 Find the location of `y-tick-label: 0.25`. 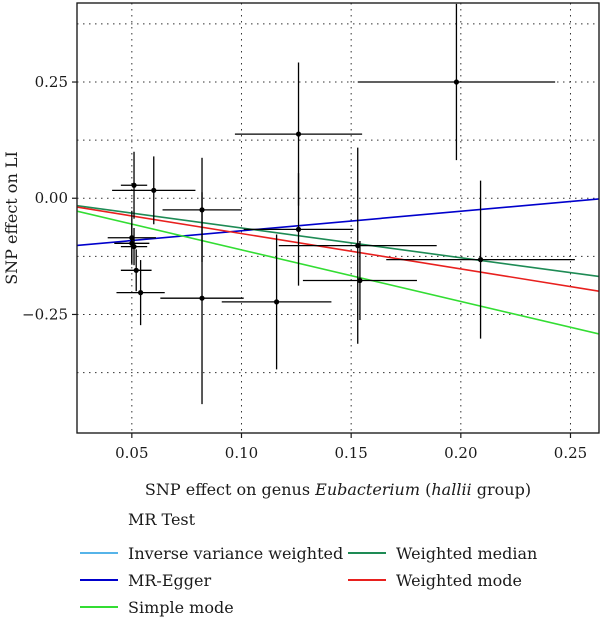

y-tick-label: 0.25 is located at coordinates (51, 82).